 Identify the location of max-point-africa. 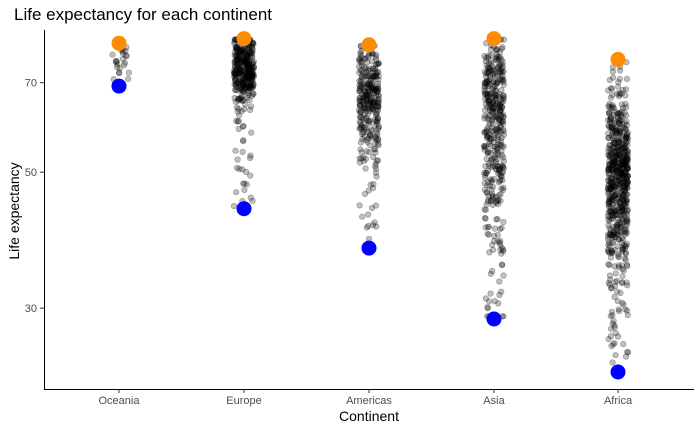
(618, 59).